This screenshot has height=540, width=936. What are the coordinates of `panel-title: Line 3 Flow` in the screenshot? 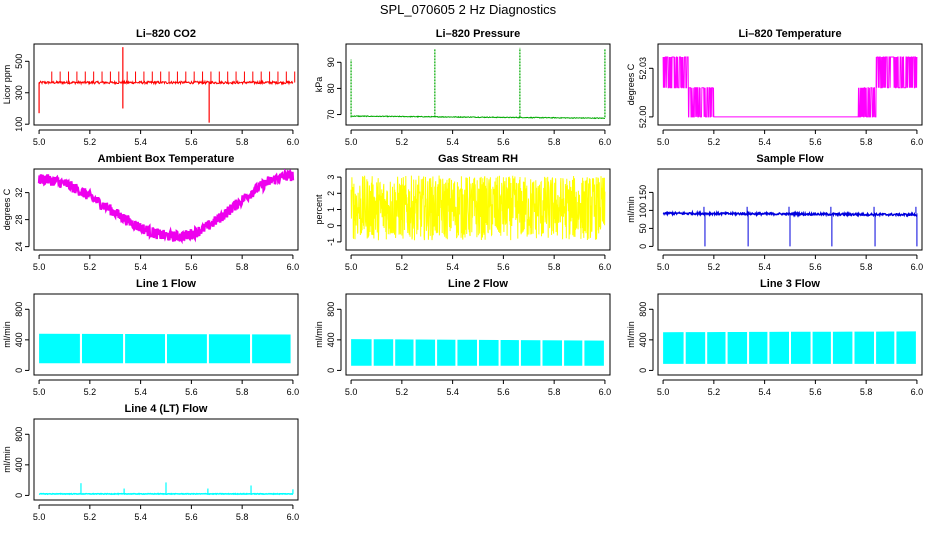 It's located at (790, 284).